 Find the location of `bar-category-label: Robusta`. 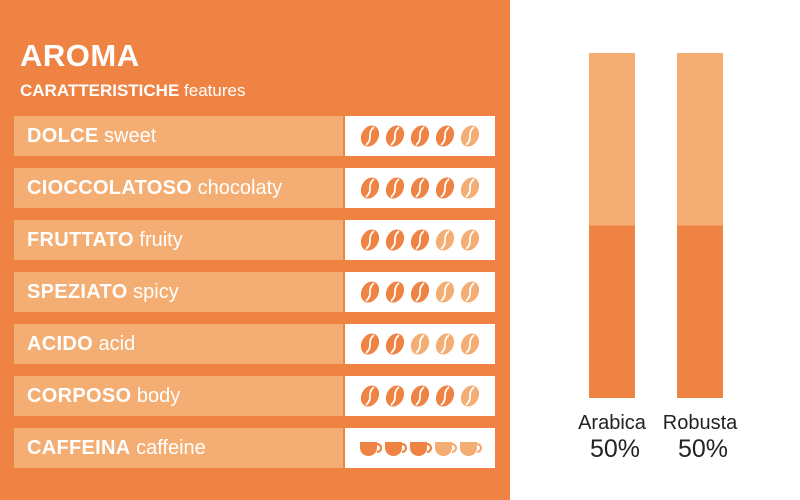

bar-category-label: Robusta is located at coordinates (700, 423).